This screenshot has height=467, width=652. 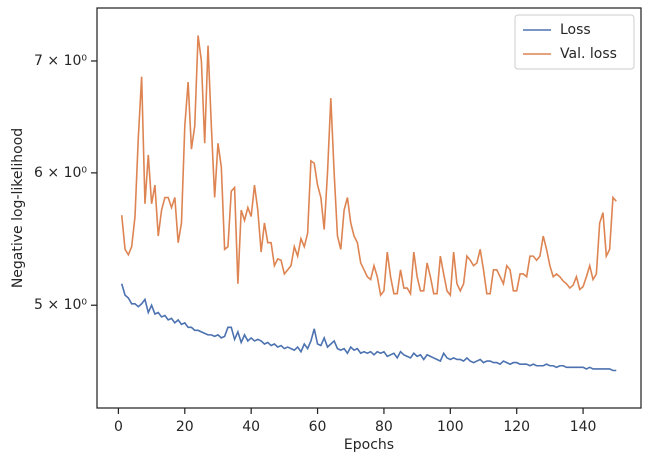 What do you see at coordinates (251, 427) in the screenshot?
I see `x-tick-label: 40` at bounding box center [251, 427].